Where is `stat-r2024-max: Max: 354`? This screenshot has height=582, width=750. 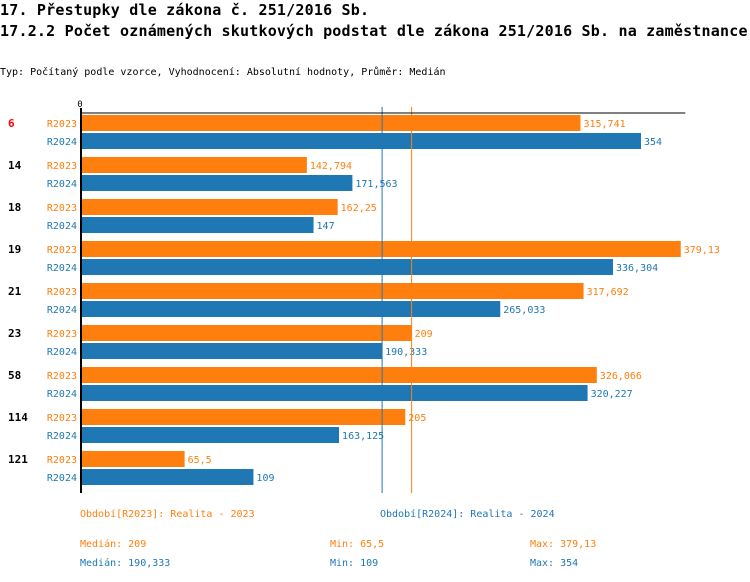 stat-r2024-max: Max: 354 is located at coordinates (554, 563).